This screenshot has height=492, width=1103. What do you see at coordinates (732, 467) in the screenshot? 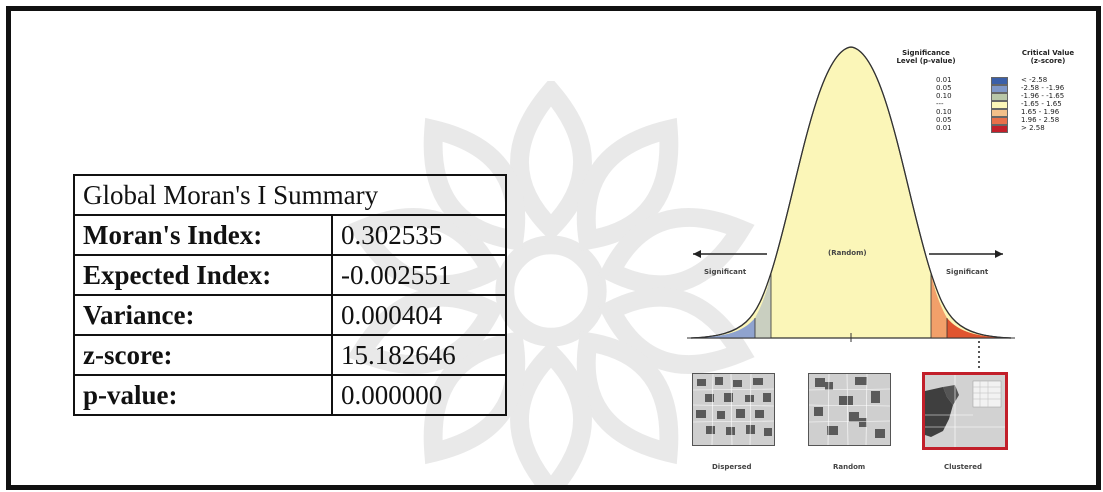
I see `dispersed-label: Dispersed` at bounding box center [732, 467].